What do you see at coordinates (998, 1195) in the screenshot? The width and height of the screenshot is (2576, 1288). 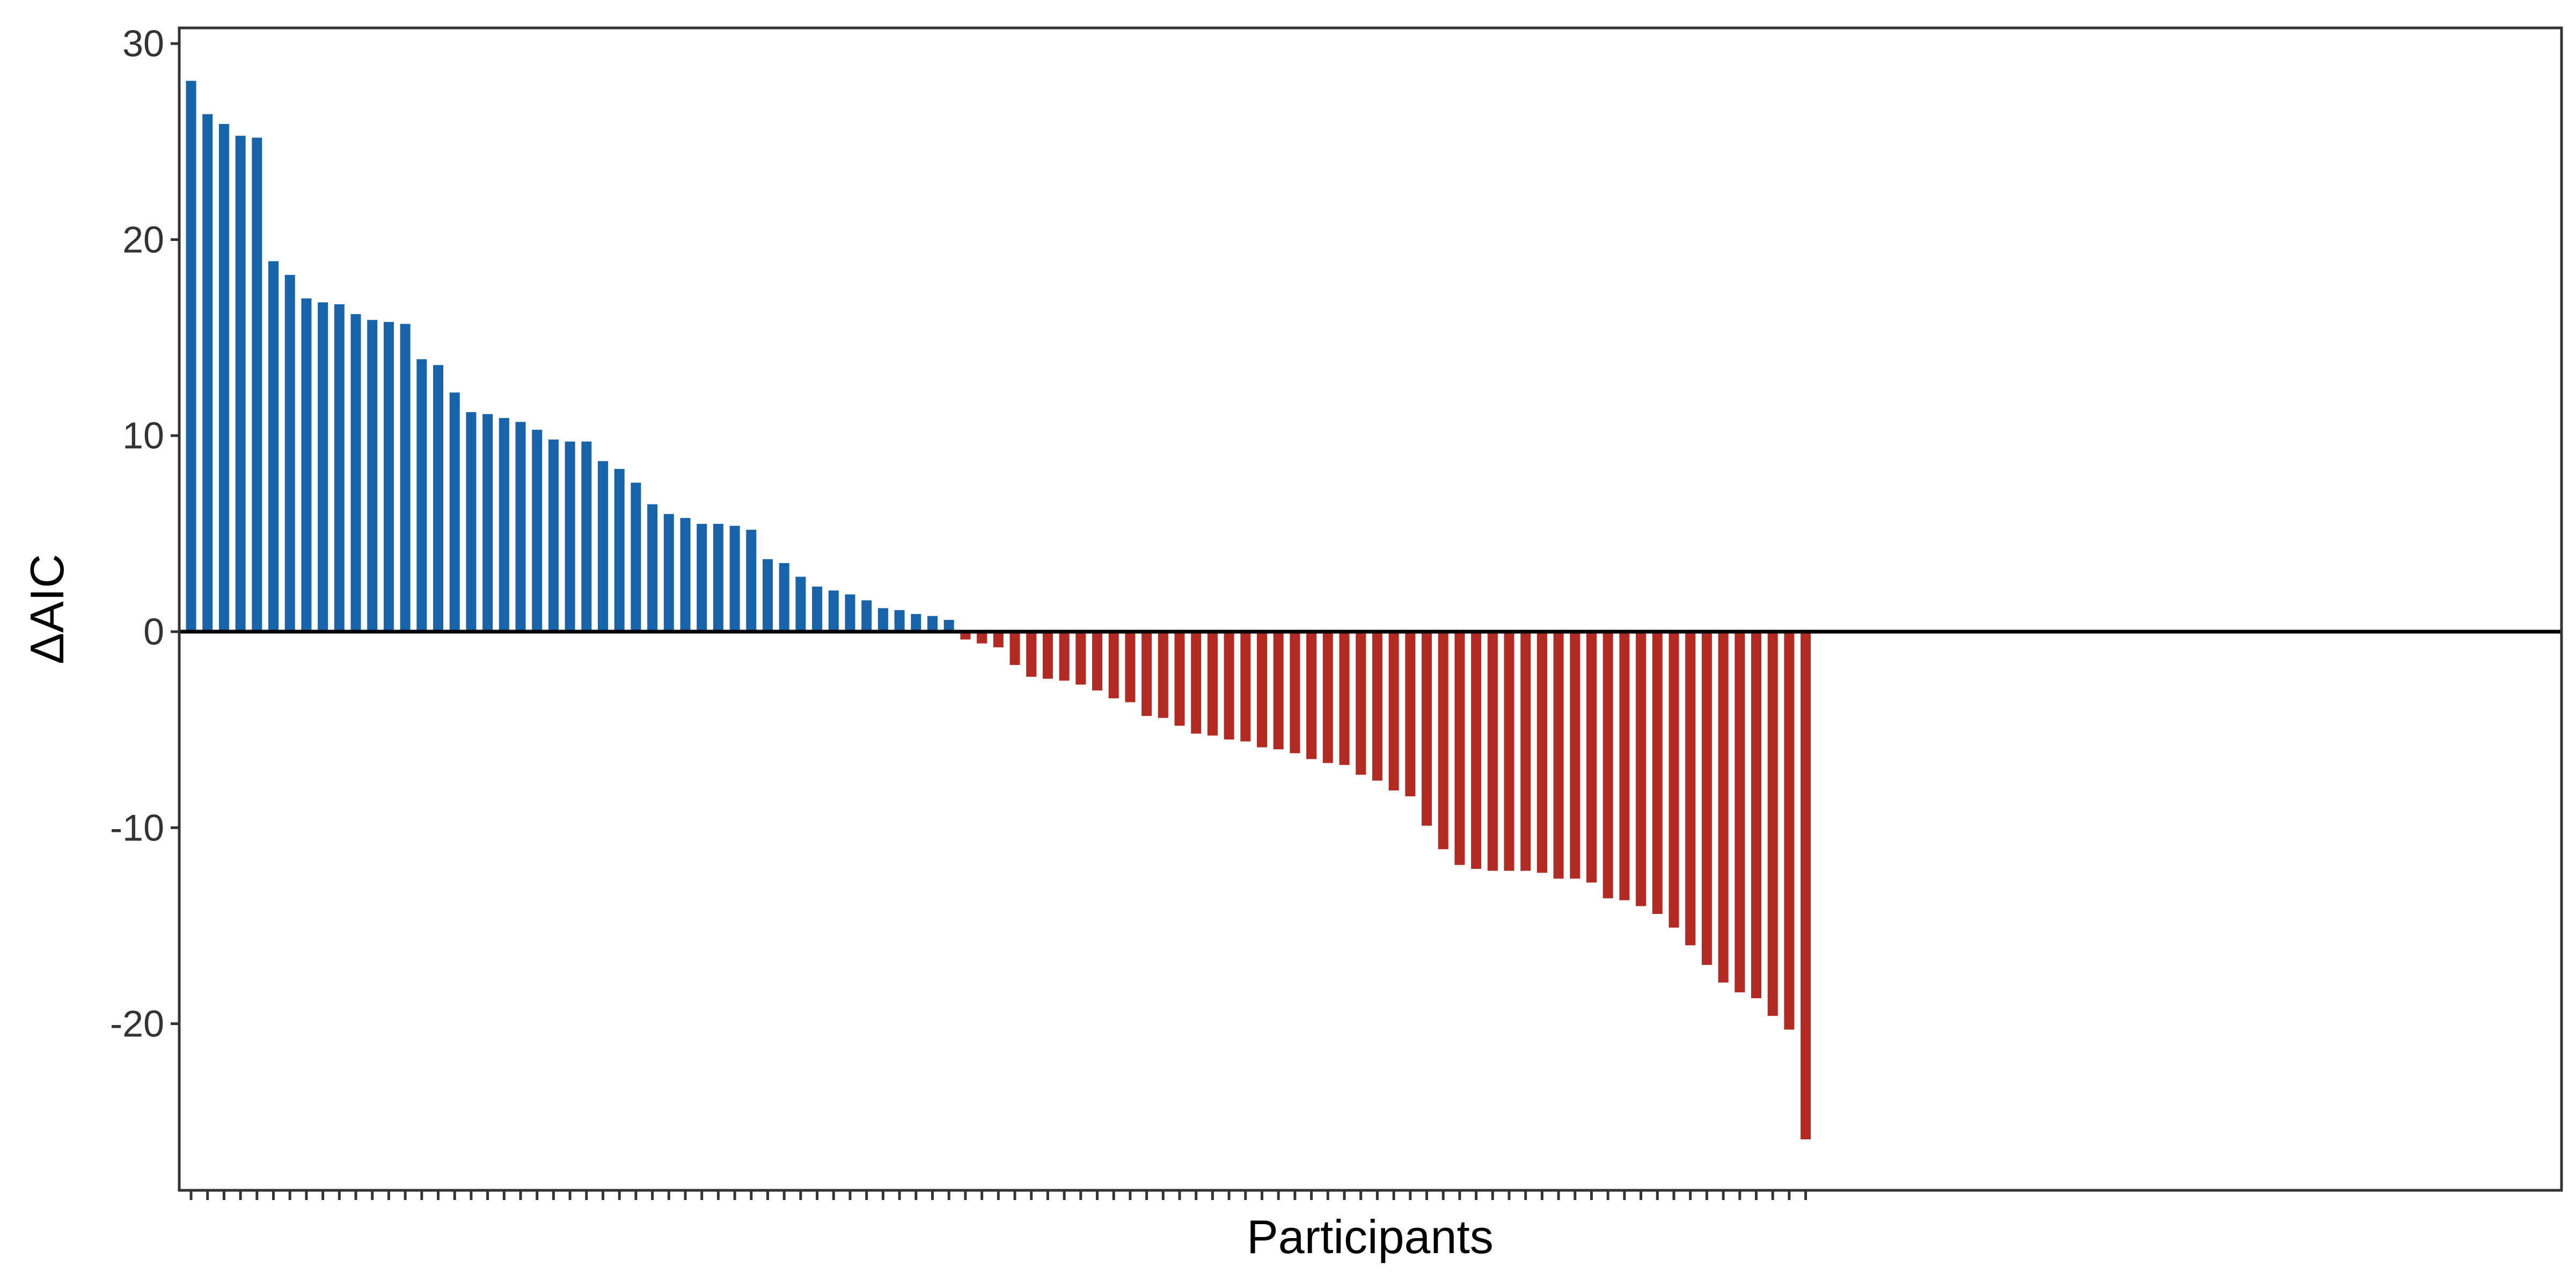 I see `x-axis-ticks` at bounding box center [998, 1195].